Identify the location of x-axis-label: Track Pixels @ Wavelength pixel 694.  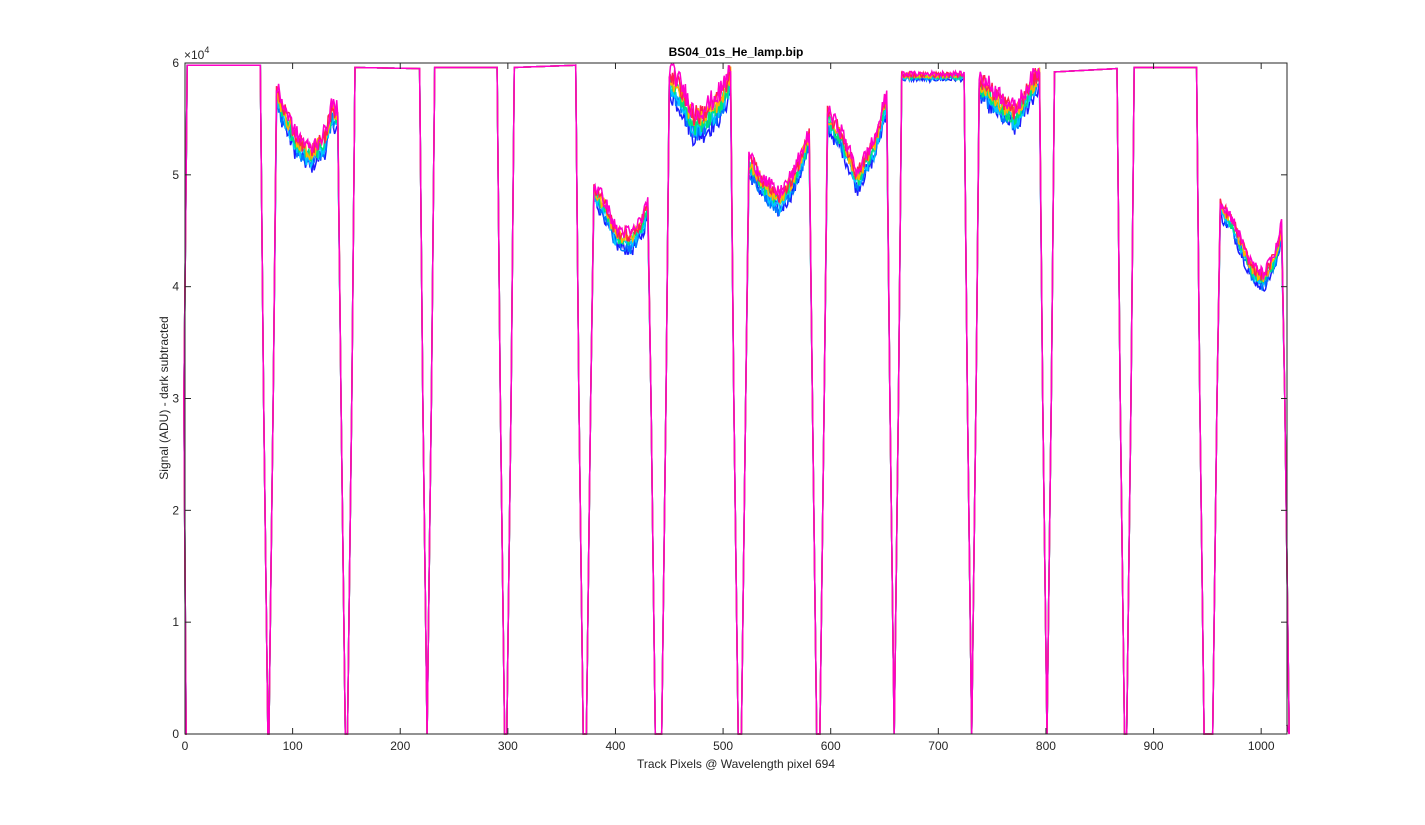
(736, 764).